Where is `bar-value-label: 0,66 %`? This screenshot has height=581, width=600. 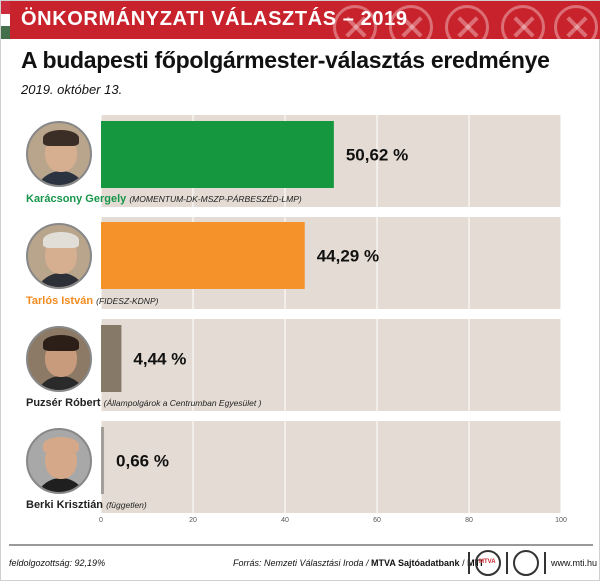 bar-value-label: 0,66 % is located at coordinates (142, 461).